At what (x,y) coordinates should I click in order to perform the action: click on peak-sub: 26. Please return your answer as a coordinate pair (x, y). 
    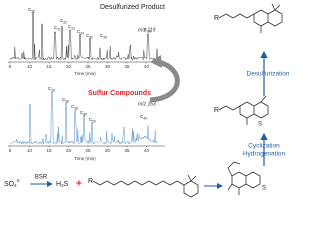
    Looking at the image, I should click on (105, 37).